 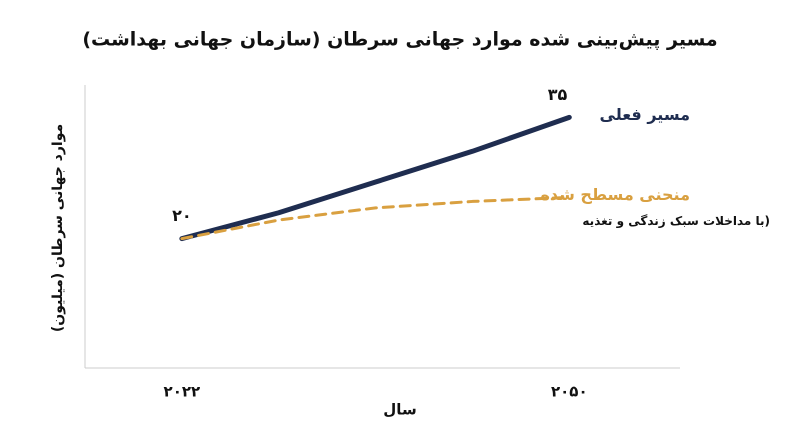 What do you see at coordinates (676, 221) in the screenshot?
I see `series-note: (با مداخلات سبک زندگی و تغذیه` at bounding box center [676, 221].